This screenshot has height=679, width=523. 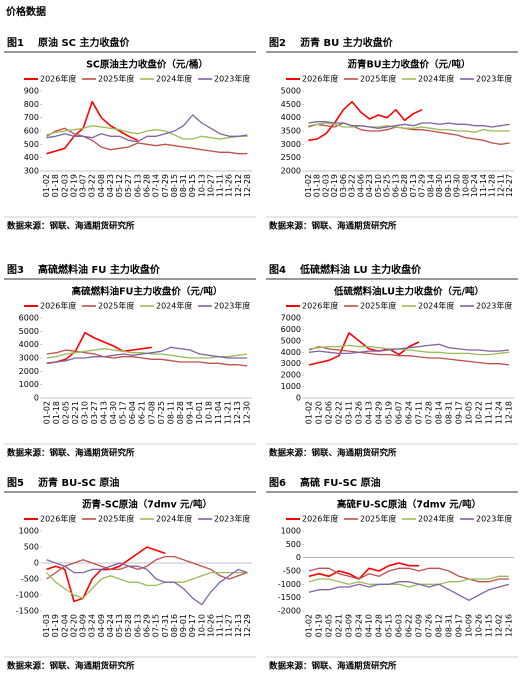 I want to click on chart-title: 低硫燃料油LU主力收盘价（元/吨）, so click(x=408, y=292).